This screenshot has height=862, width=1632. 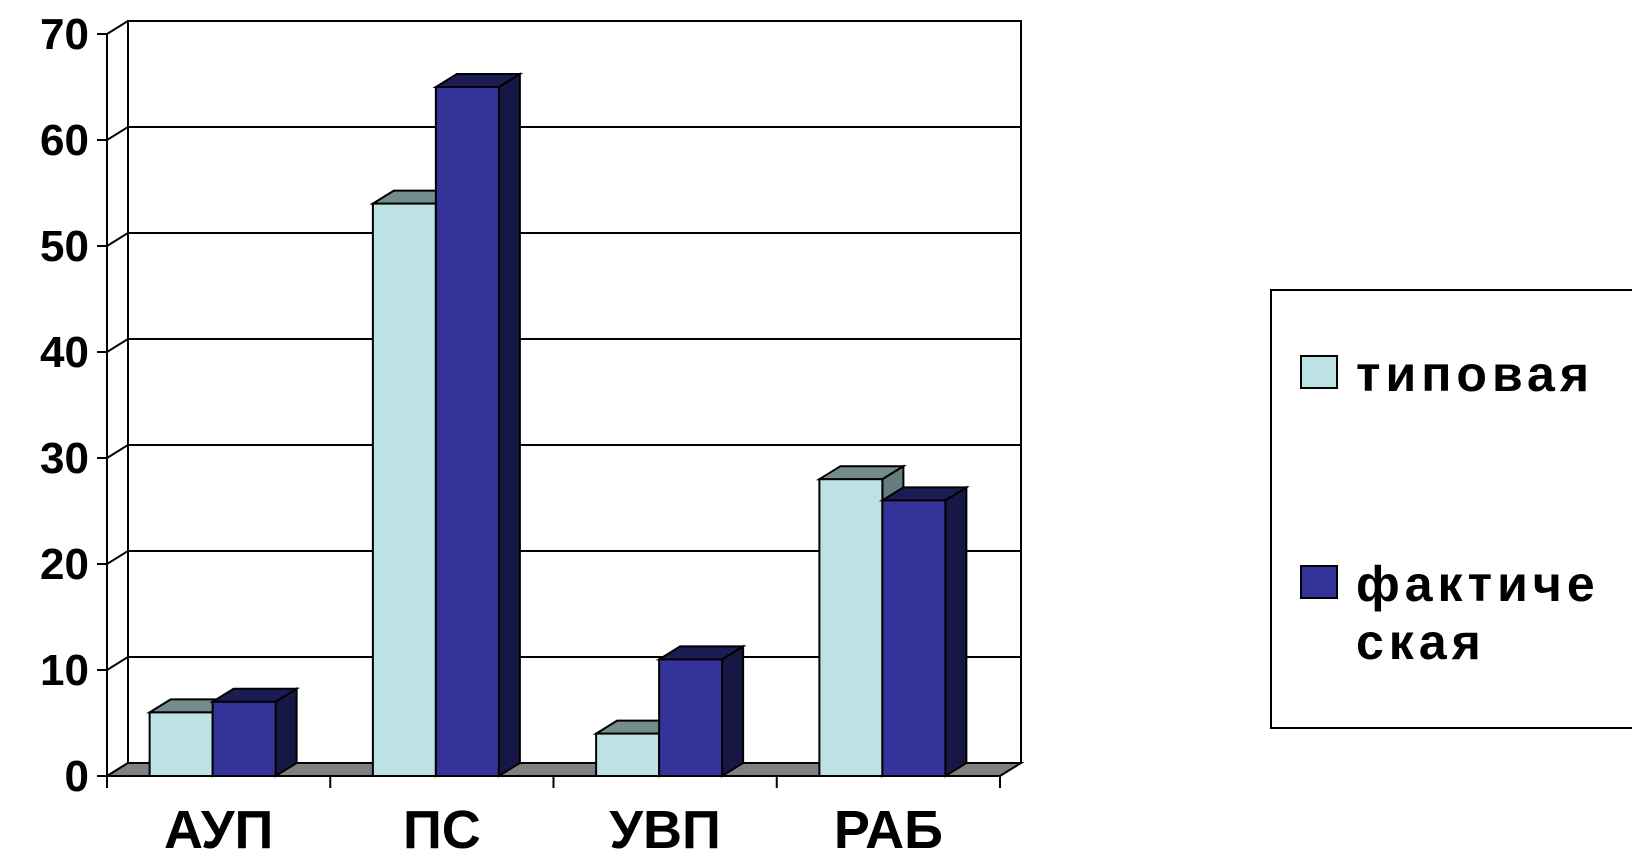 What do you see at coordinates (64, 670) in the screenshot?
I see `y-tick-label: 10` at bounding box center [64, 670].